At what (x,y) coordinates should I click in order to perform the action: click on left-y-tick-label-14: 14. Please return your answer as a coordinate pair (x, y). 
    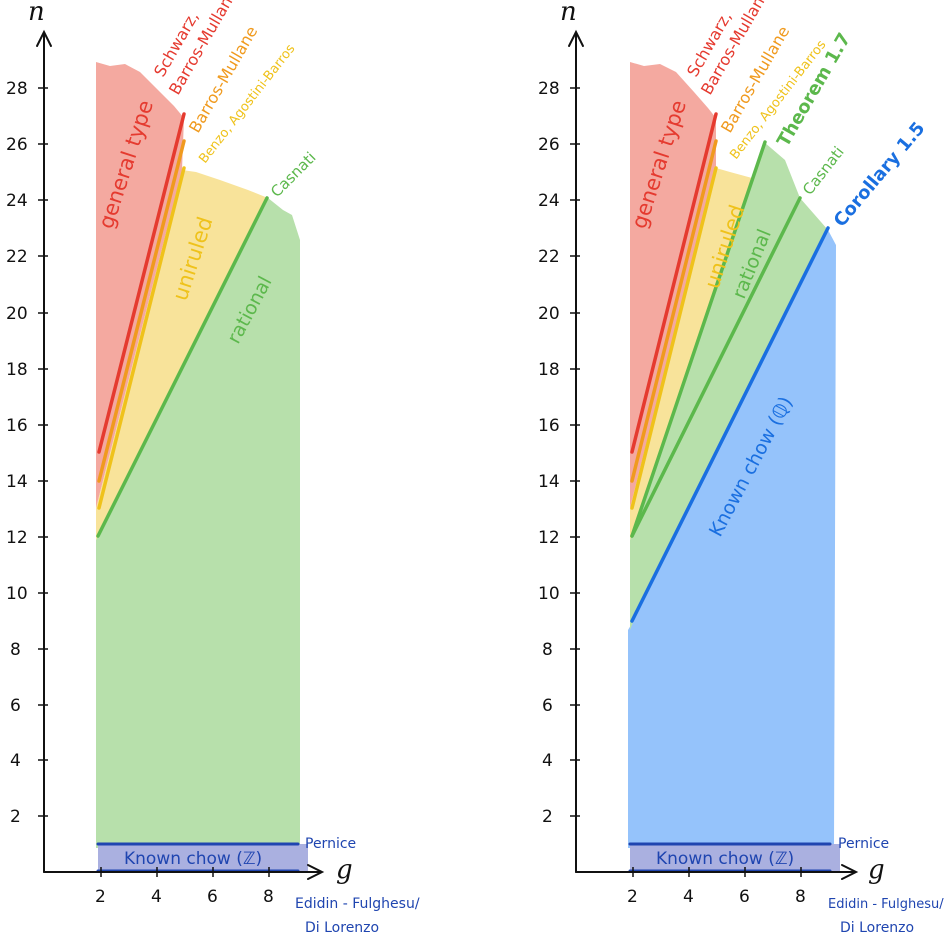
    Looking at the image, I should click on (17, 482).